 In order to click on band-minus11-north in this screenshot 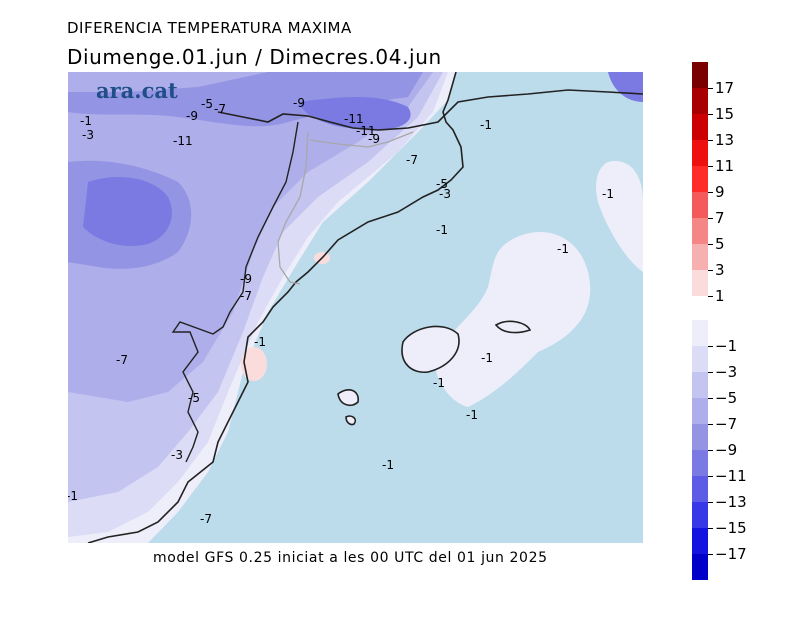, I will do `click(354, 114)`.